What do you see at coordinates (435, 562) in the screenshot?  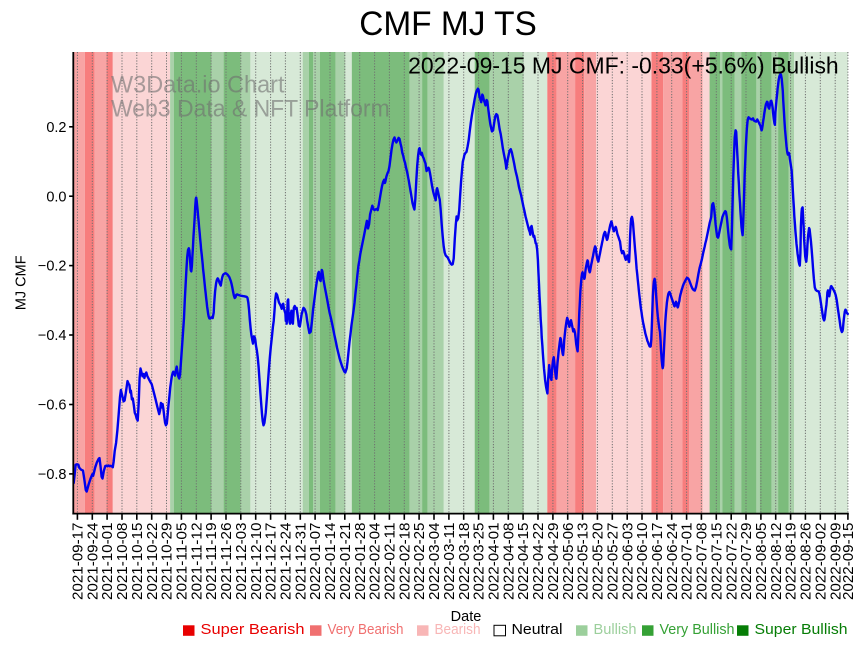 I see `svg-text: 2022-03-04` at bounding box center [435, 562].